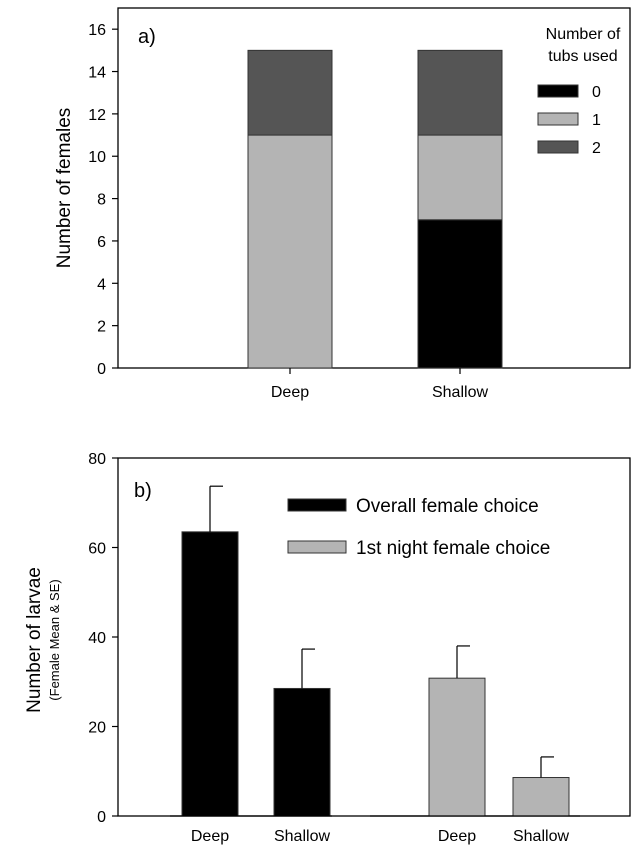 This screenshot has width=644, height=846. Describe the element at coordinates (101, 284) in the screenshot. I see `panel-a-y-tick-label: 4` at that location.